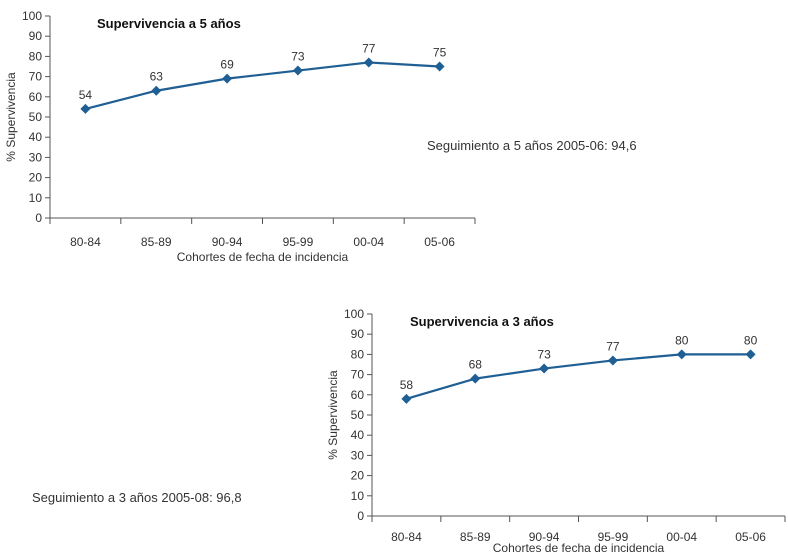 This screenshot has height=560, width=788. I want to click on data-label: 54, so click(86, 95).